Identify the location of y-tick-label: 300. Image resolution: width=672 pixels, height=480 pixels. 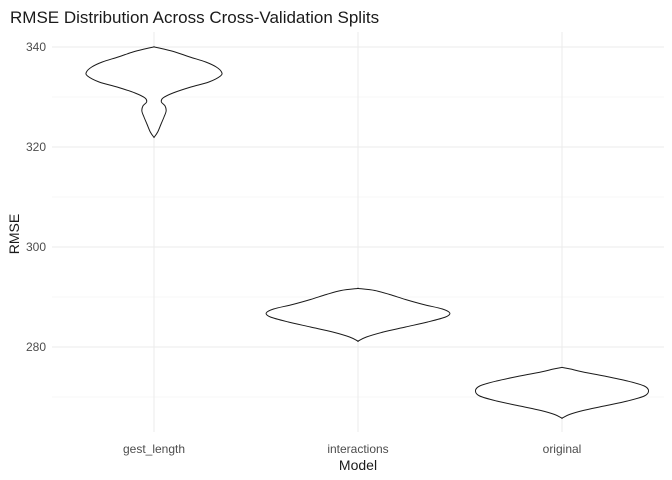
(36, 247).